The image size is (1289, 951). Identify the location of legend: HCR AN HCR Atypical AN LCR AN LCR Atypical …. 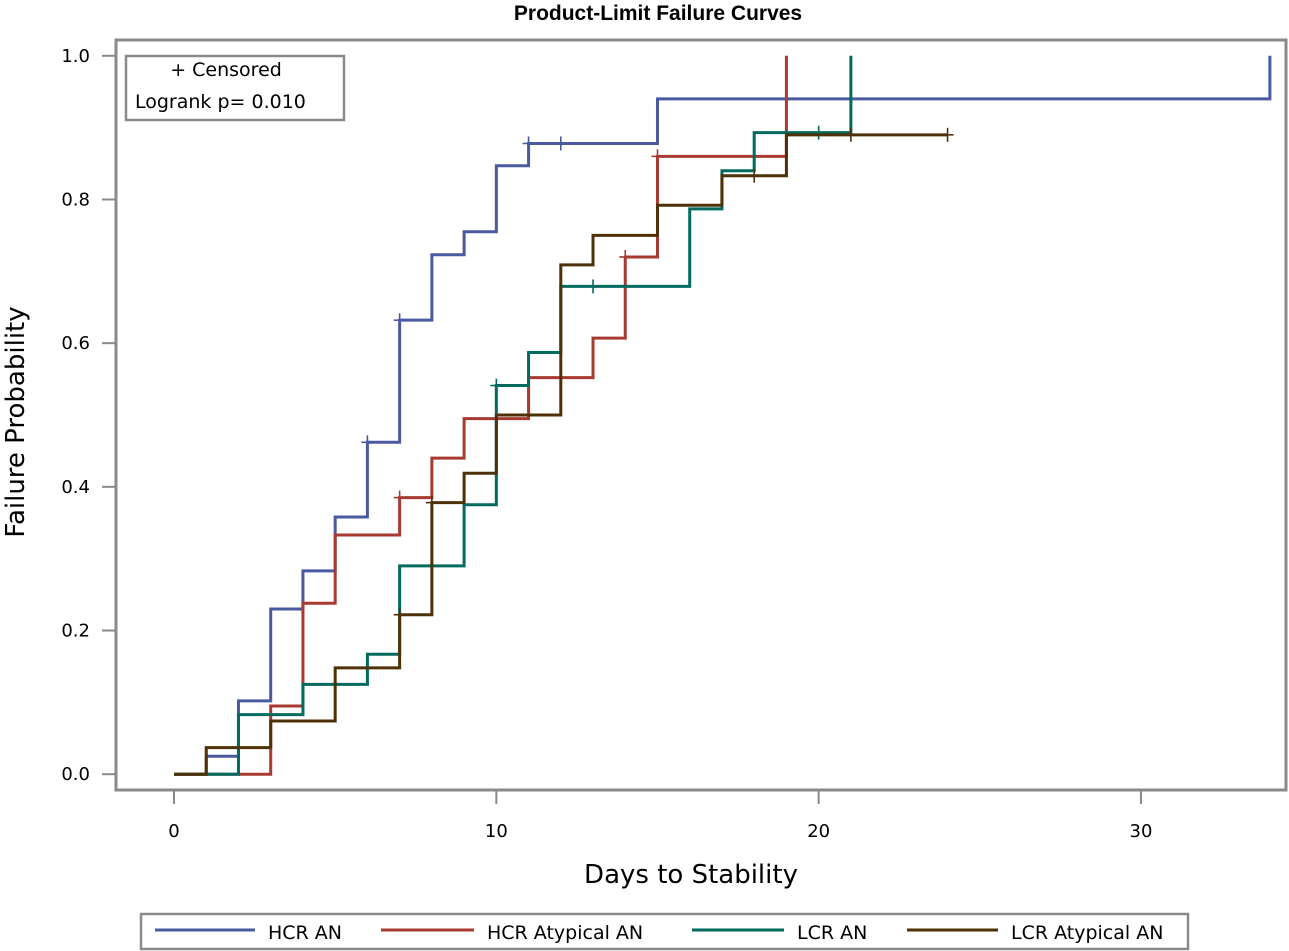
(664, 931).